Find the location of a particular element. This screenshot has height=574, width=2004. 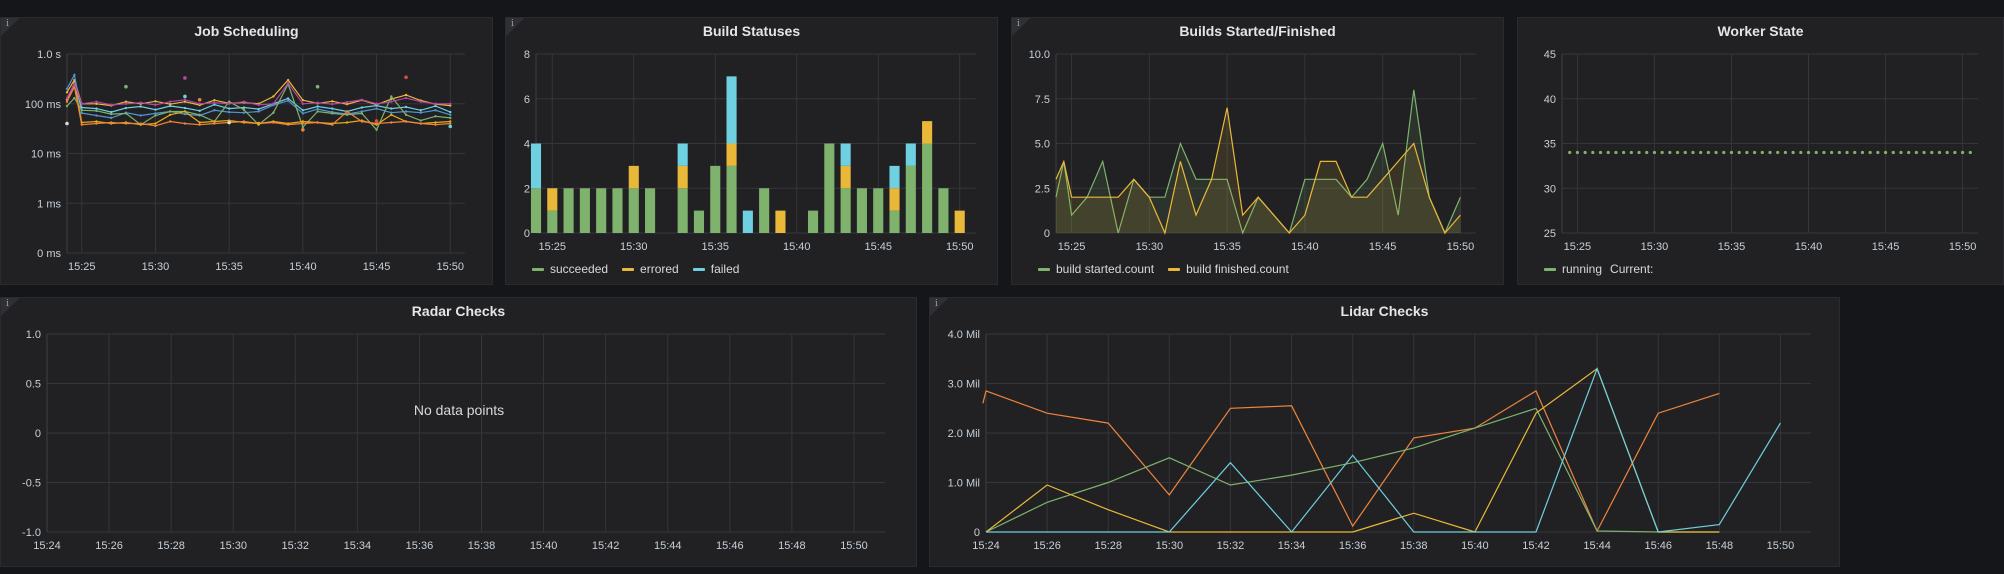

legend-label: succeeded is located at coordinates (579, 269).